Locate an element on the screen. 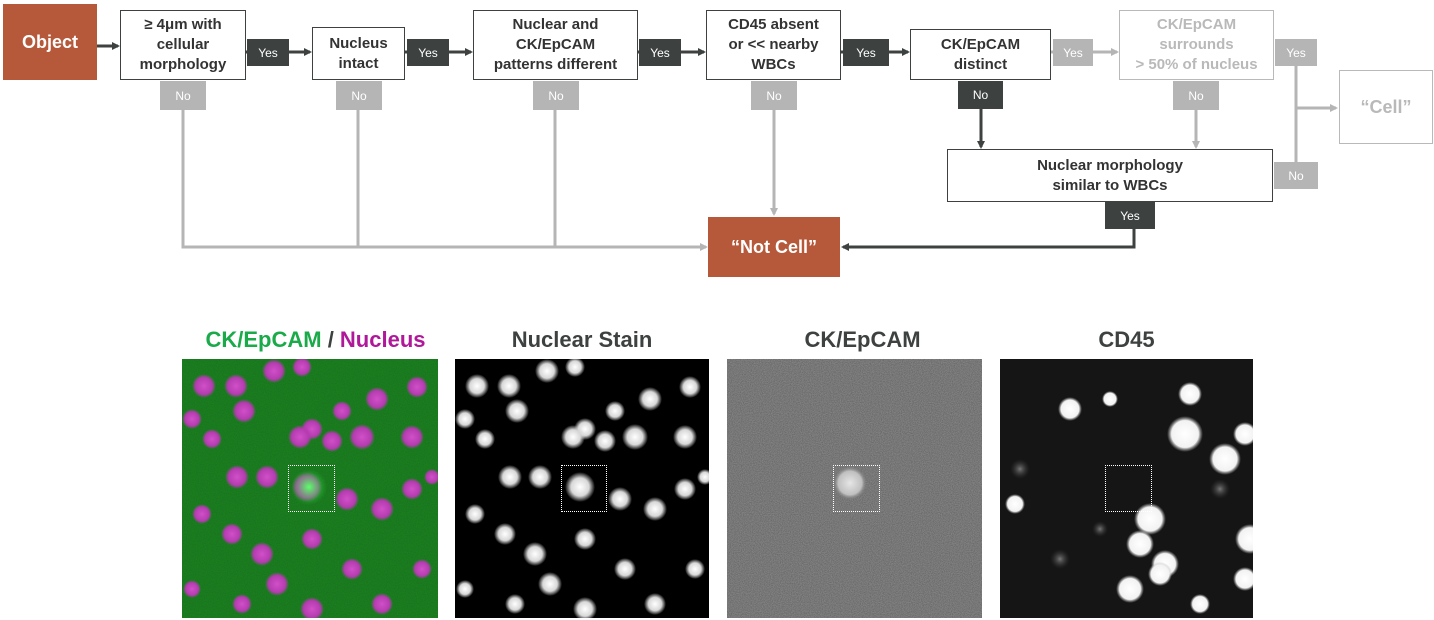  merge-panel-title: CK/EpCAM / Nucleus is located at coordinates (315, 340).